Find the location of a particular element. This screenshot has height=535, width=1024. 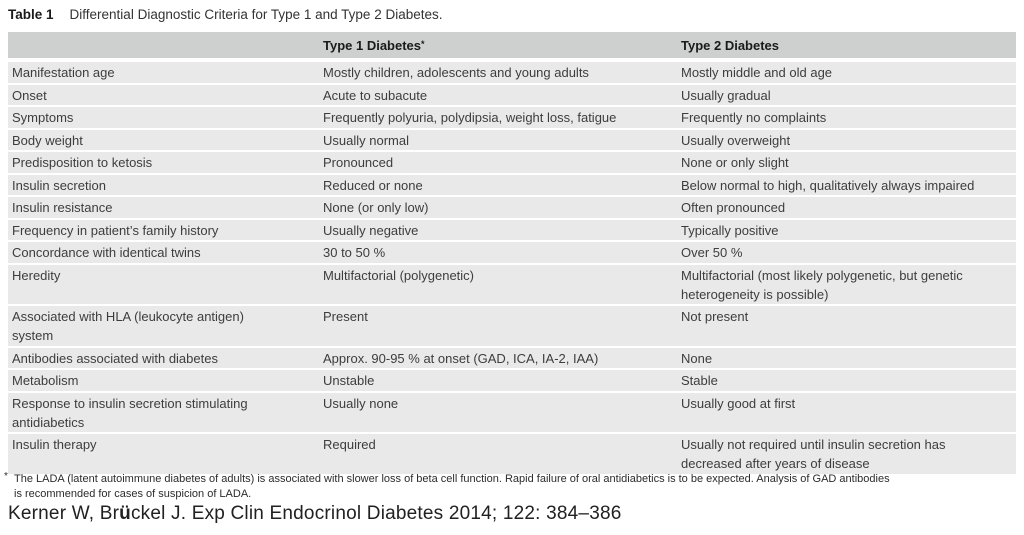

cell-type1: Required is located at coordinates (498, 454).